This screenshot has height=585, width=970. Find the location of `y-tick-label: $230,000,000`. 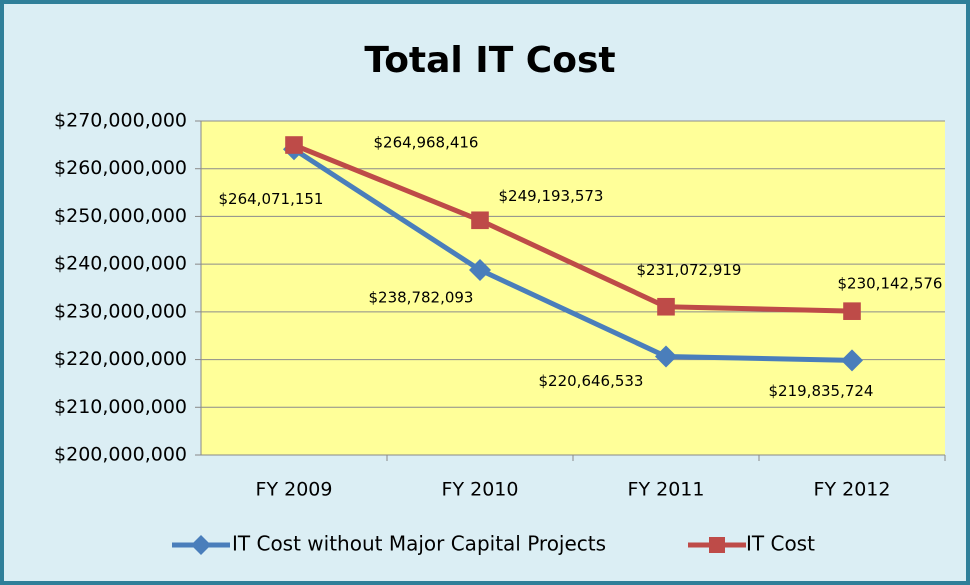

y-tick-label: $230,000,000 is located at coordinates (120, 311).